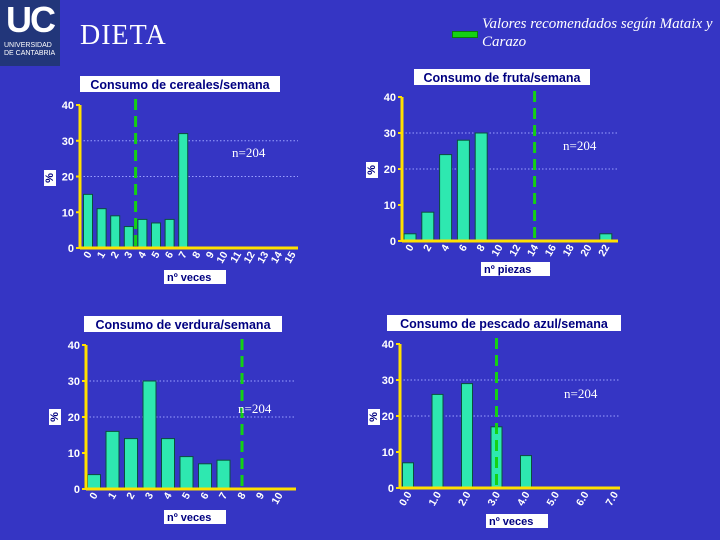 Image resolution: width=720 pixels, height=540 pixels. What do you see at coordinates (465, 498) in the screenshot?
I see `x-tick-label: 2.0` at bounding box center [465, 498].